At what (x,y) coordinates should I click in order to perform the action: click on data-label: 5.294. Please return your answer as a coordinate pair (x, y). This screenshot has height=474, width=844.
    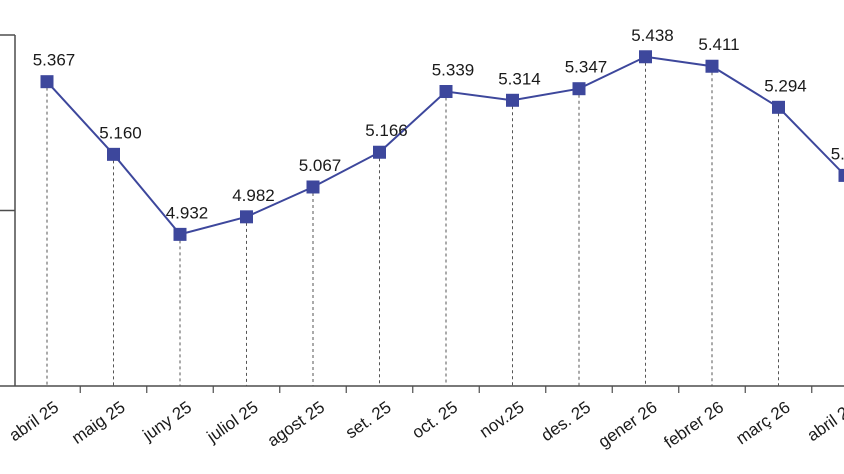
    Looking at the image, I should click on (785, 85).